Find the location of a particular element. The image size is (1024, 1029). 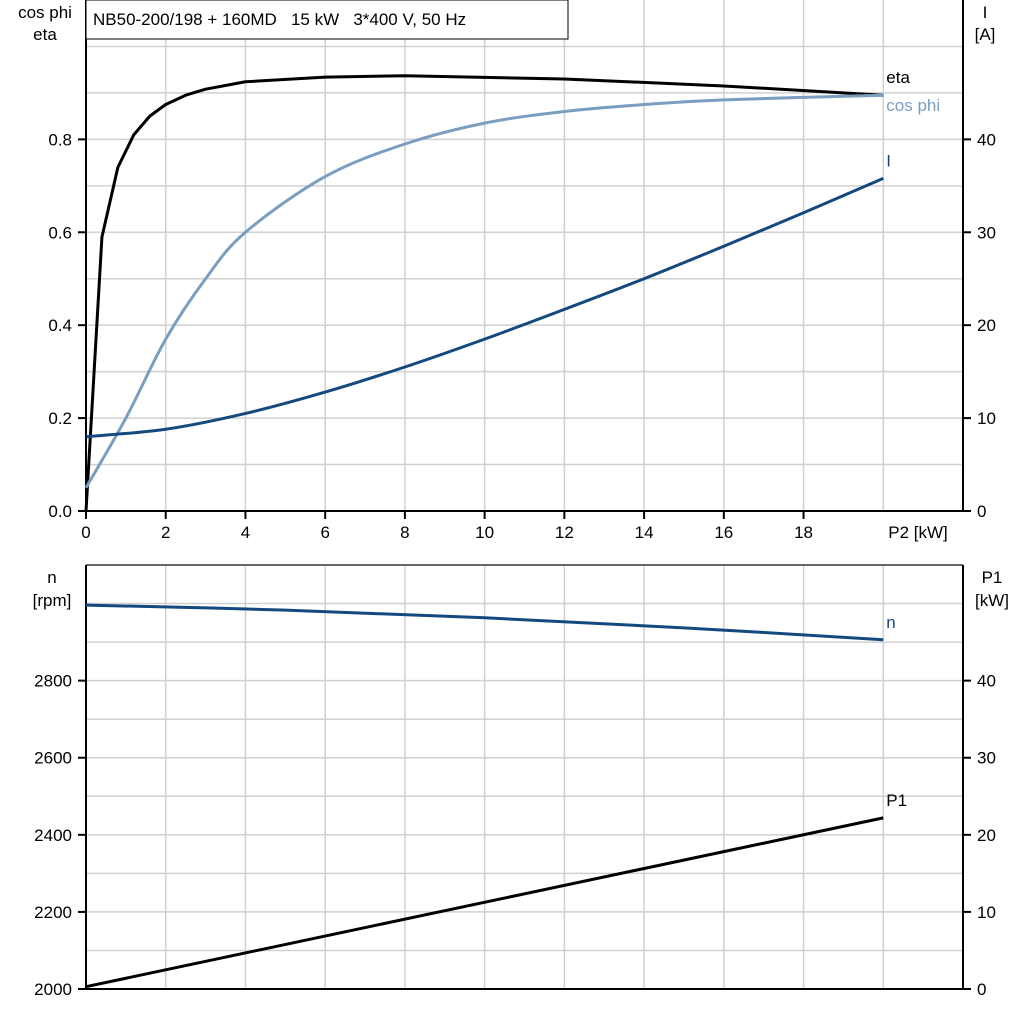

left-axis-label-cosphi: cos phi is located at coordinates (45, 12).